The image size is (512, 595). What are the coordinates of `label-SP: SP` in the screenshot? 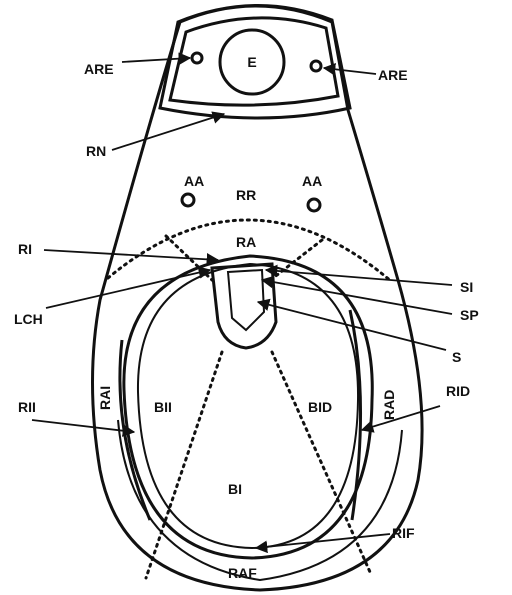 It's located at (469, 315).